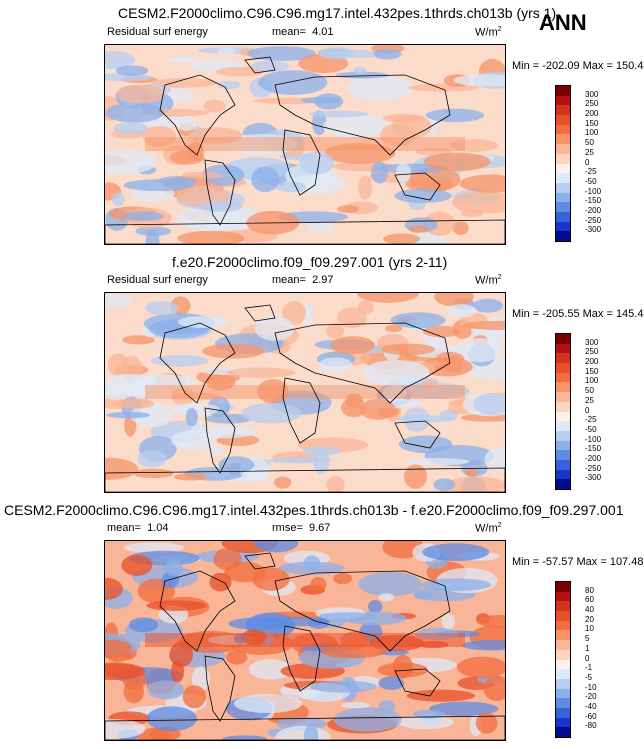  Describe the element at coordinates (591, 697) in the screenshot. I see `colorbar-tick-label: -20` at that location.